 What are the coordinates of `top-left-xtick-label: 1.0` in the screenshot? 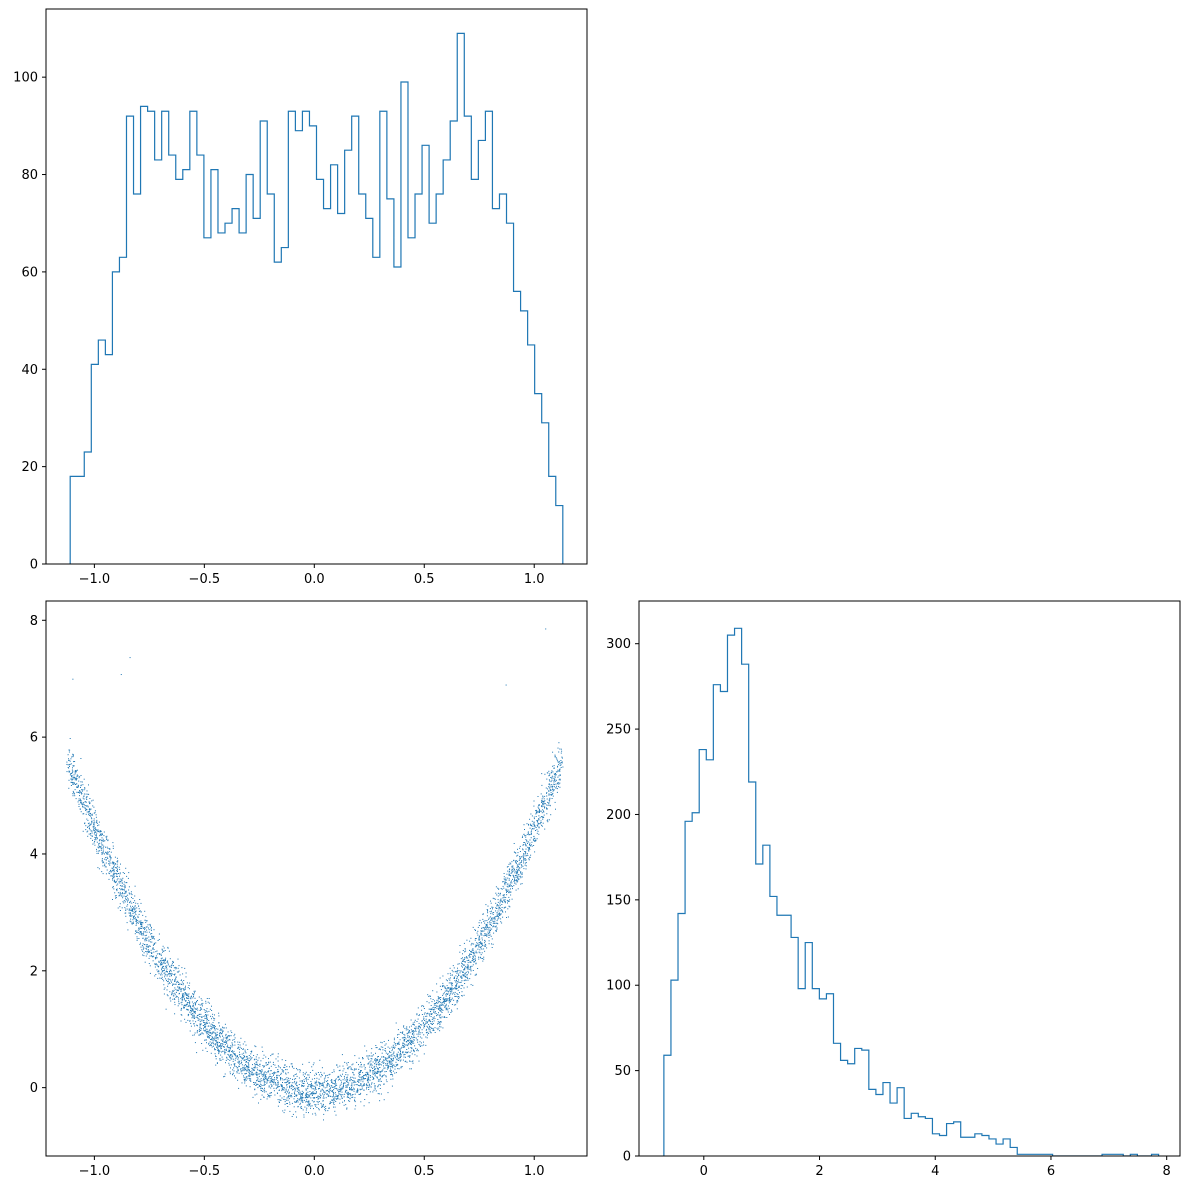 It's located at (534, 579).